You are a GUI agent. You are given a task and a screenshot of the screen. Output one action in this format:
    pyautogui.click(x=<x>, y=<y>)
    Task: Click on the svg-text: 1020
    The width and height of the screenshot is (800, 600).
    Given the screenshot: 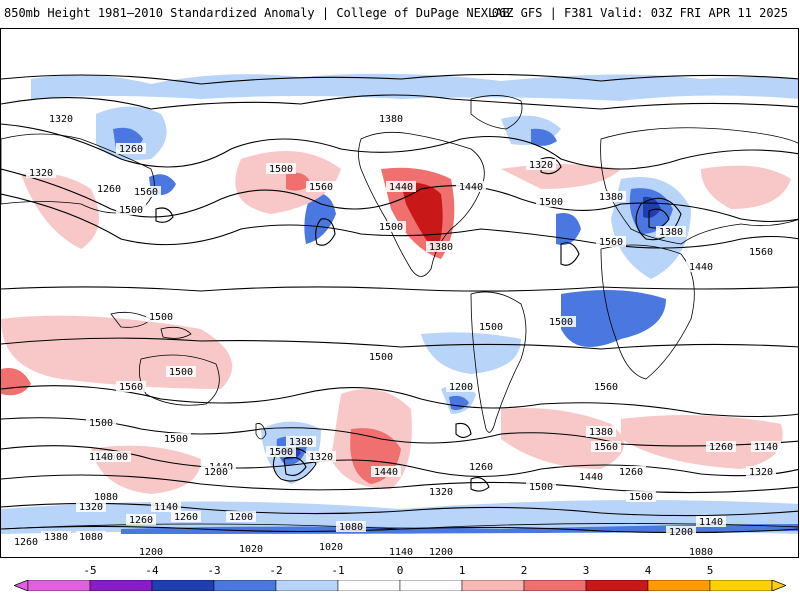 What is the action you would take?
    pyautogui.click(x=251, y=549)
    